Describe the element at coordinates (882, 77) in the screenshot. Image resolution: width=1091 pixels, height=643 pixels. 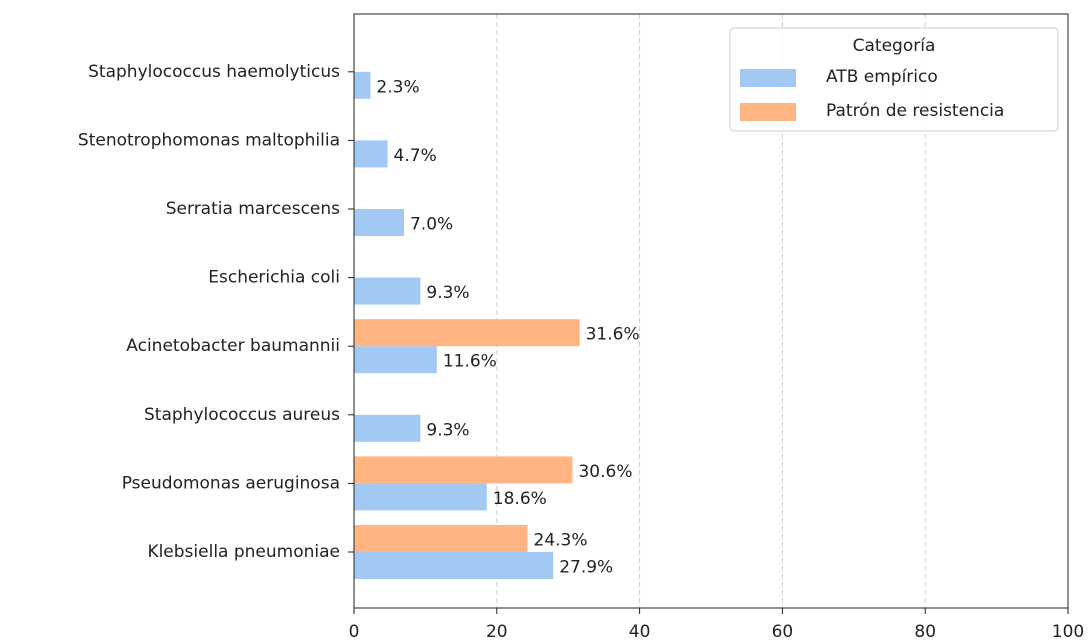
I see `legend-label: ATB empírico` at that location.